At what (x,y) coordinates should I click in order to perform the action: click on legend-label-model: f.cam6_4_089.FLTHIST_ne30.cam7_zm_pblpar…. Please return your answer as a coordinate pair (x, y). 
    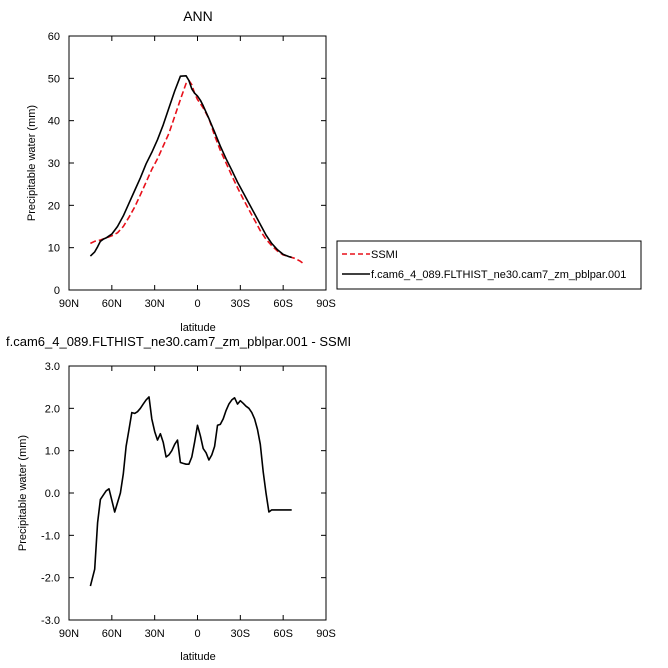
    Looking at the image, I should click on (498, 275).